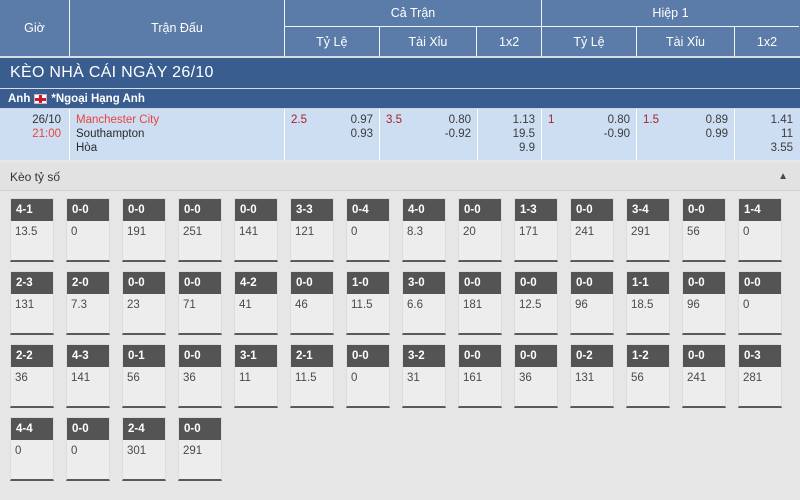 The height and width of the screenshot is (500, 800). I want to click on ft-overunder-odd-over: 0.80, so click(459, 120).